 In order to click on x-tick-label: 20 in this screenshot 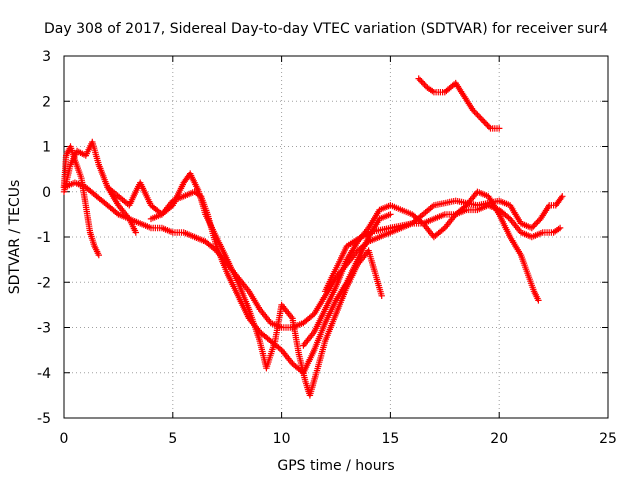, I will do `click(499, 439)`.